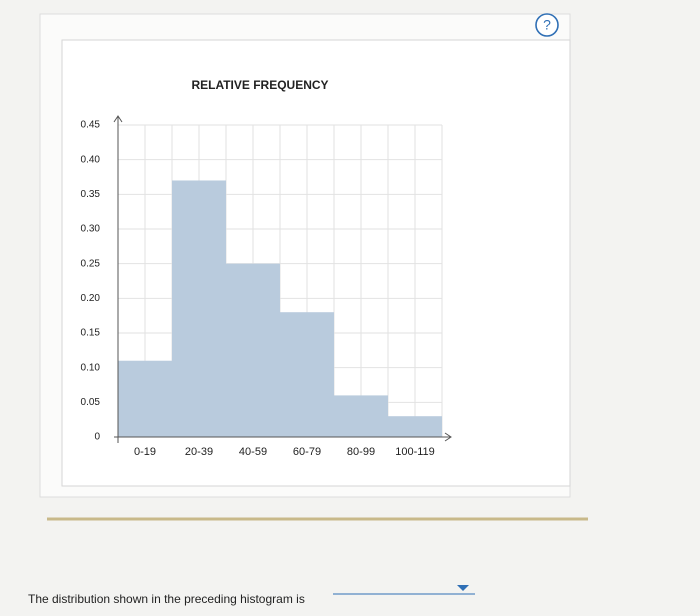 The image size is (700, 616). Describe the element at coordinates (91, 159) in the screenshot. I see `y-tick-label: 0.40` at that location.